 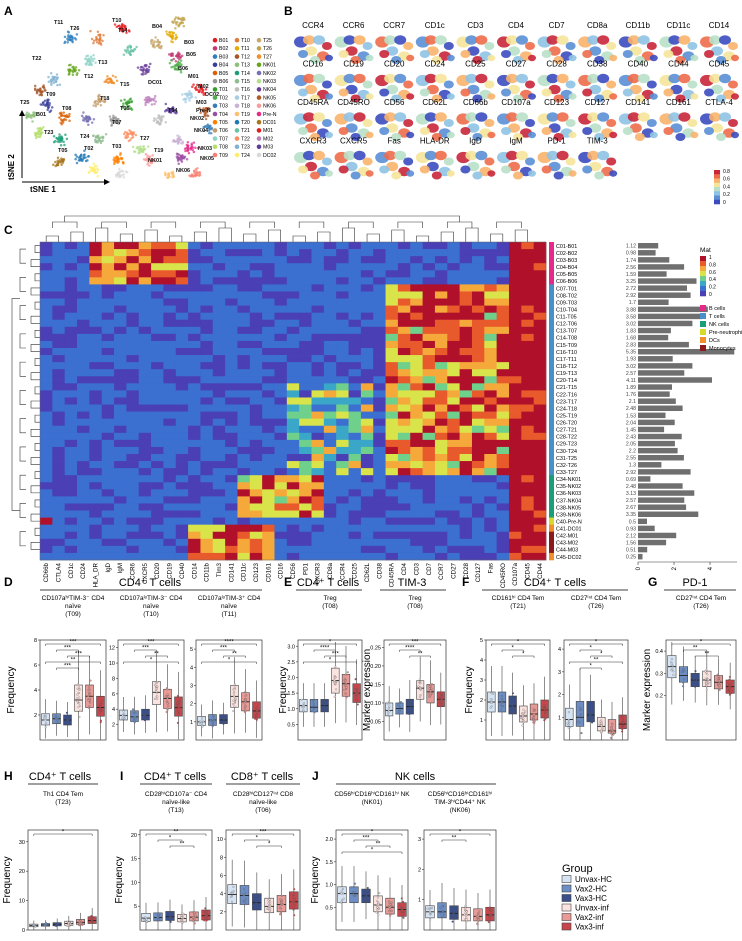 I want to click on tsne-map-label: T09, so click(x=50, y=95).